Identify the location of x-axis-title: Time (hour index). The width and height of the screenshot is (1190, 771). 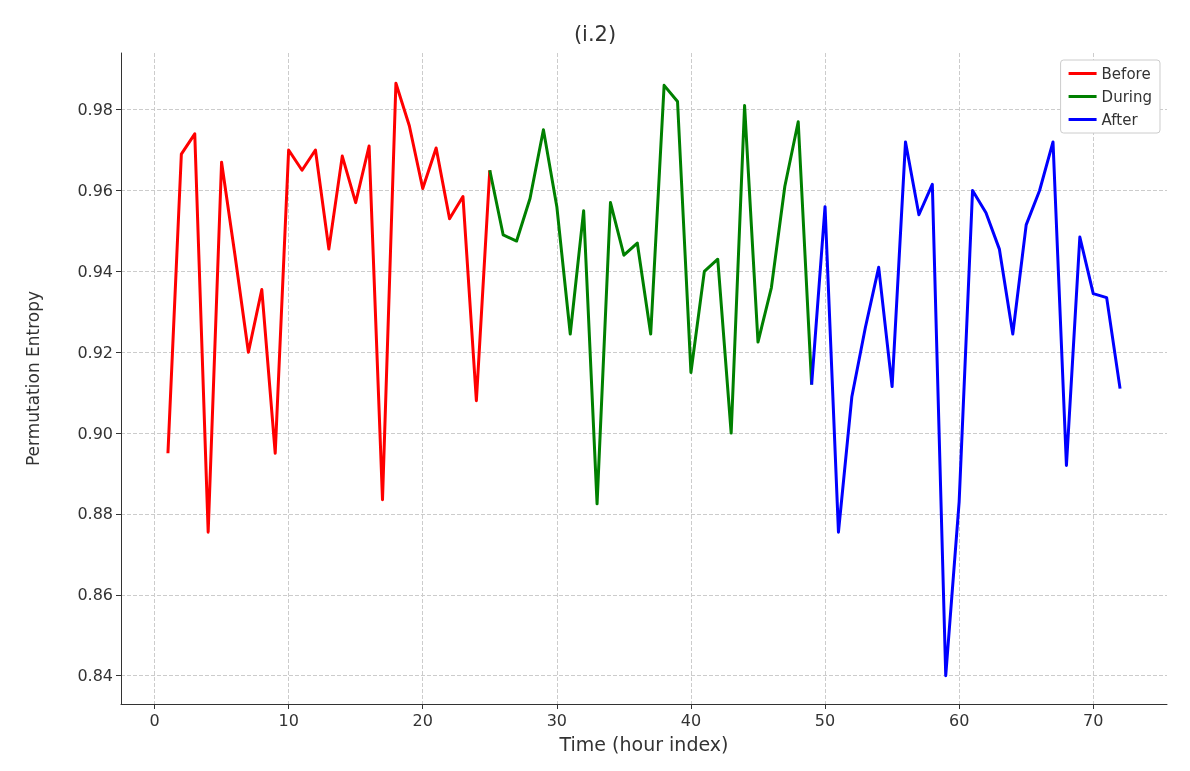
(643, 743).